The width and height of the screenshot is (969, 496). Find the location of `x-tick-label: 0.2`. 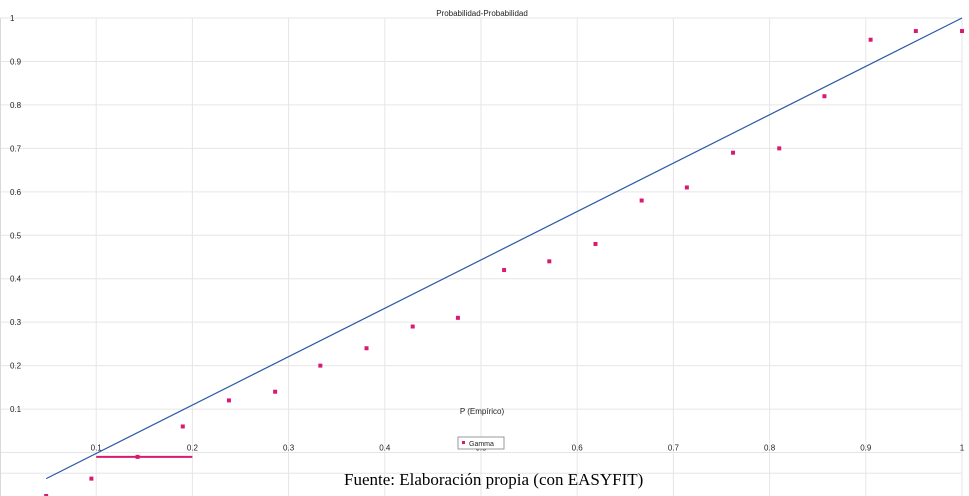

x-tick-label: 0.2 is located at coordinates (193, 448).